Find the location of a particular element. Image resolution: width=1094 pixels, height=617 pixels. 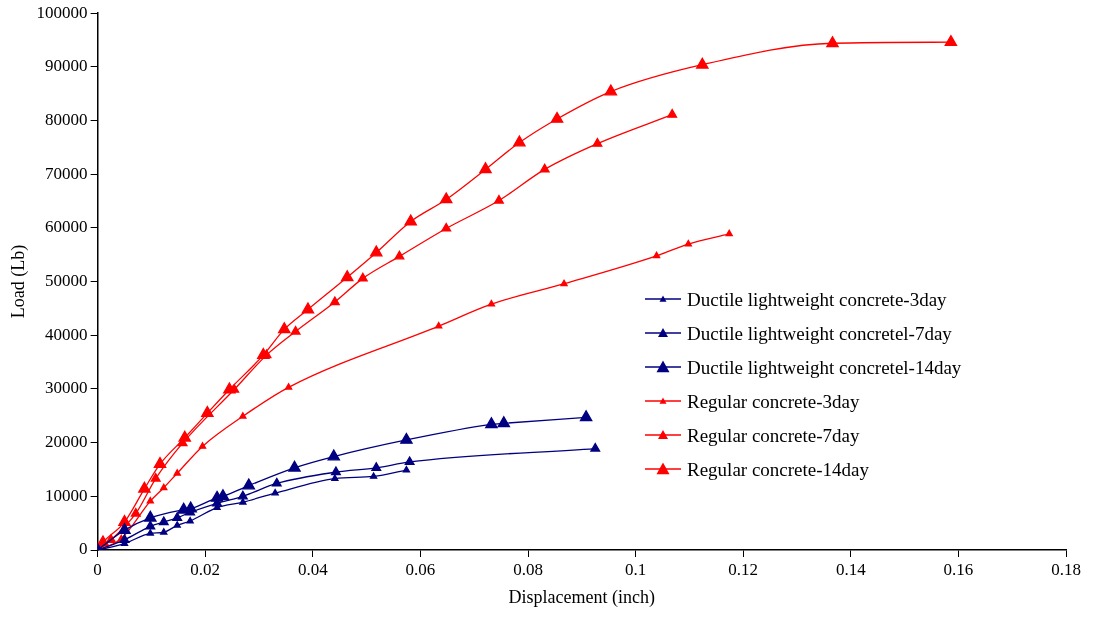

legend-label: Ductile lightweight concrete-3day is located at coordinates (817, 299).